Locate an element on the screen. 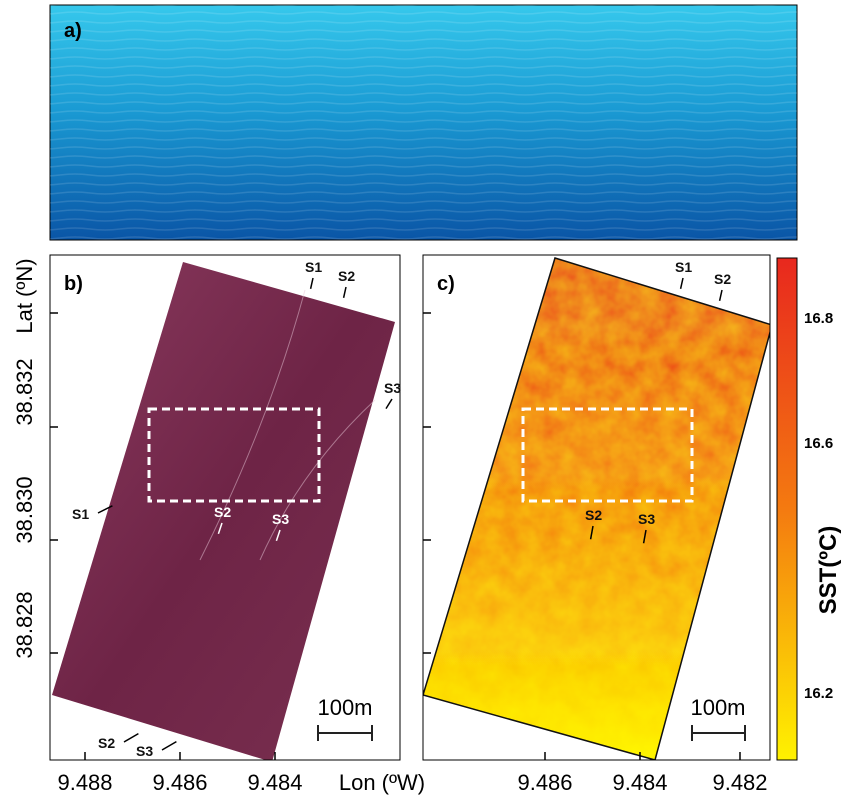 The height and width of the screenshot is (804, 844). y-axis: 38.828 38.830 38.832 Lat (ºN) is located at coordinates (24, 458).